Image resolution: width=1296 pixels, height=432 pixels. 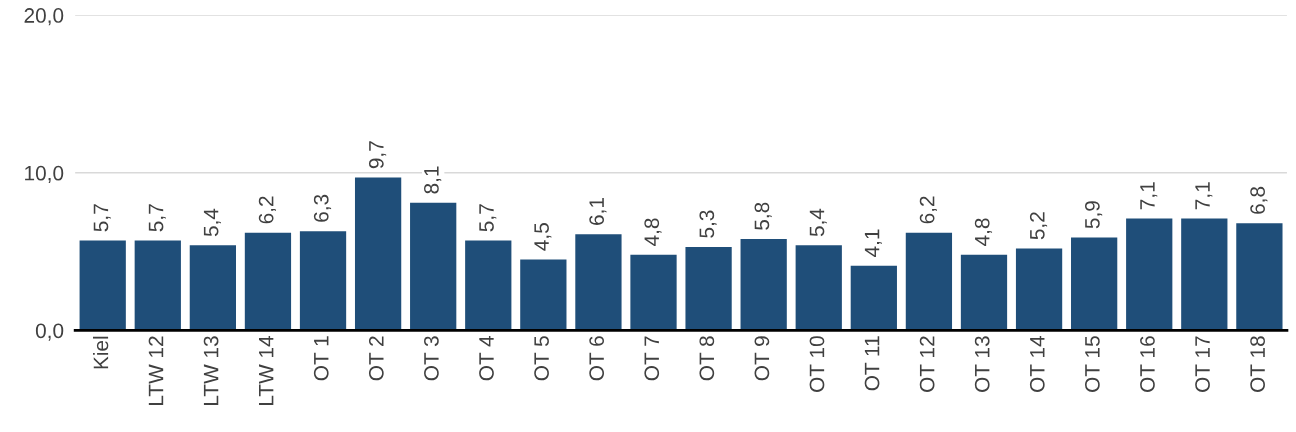 I want to click on x-tick-label: OT 10, so click(x=817, y=364).